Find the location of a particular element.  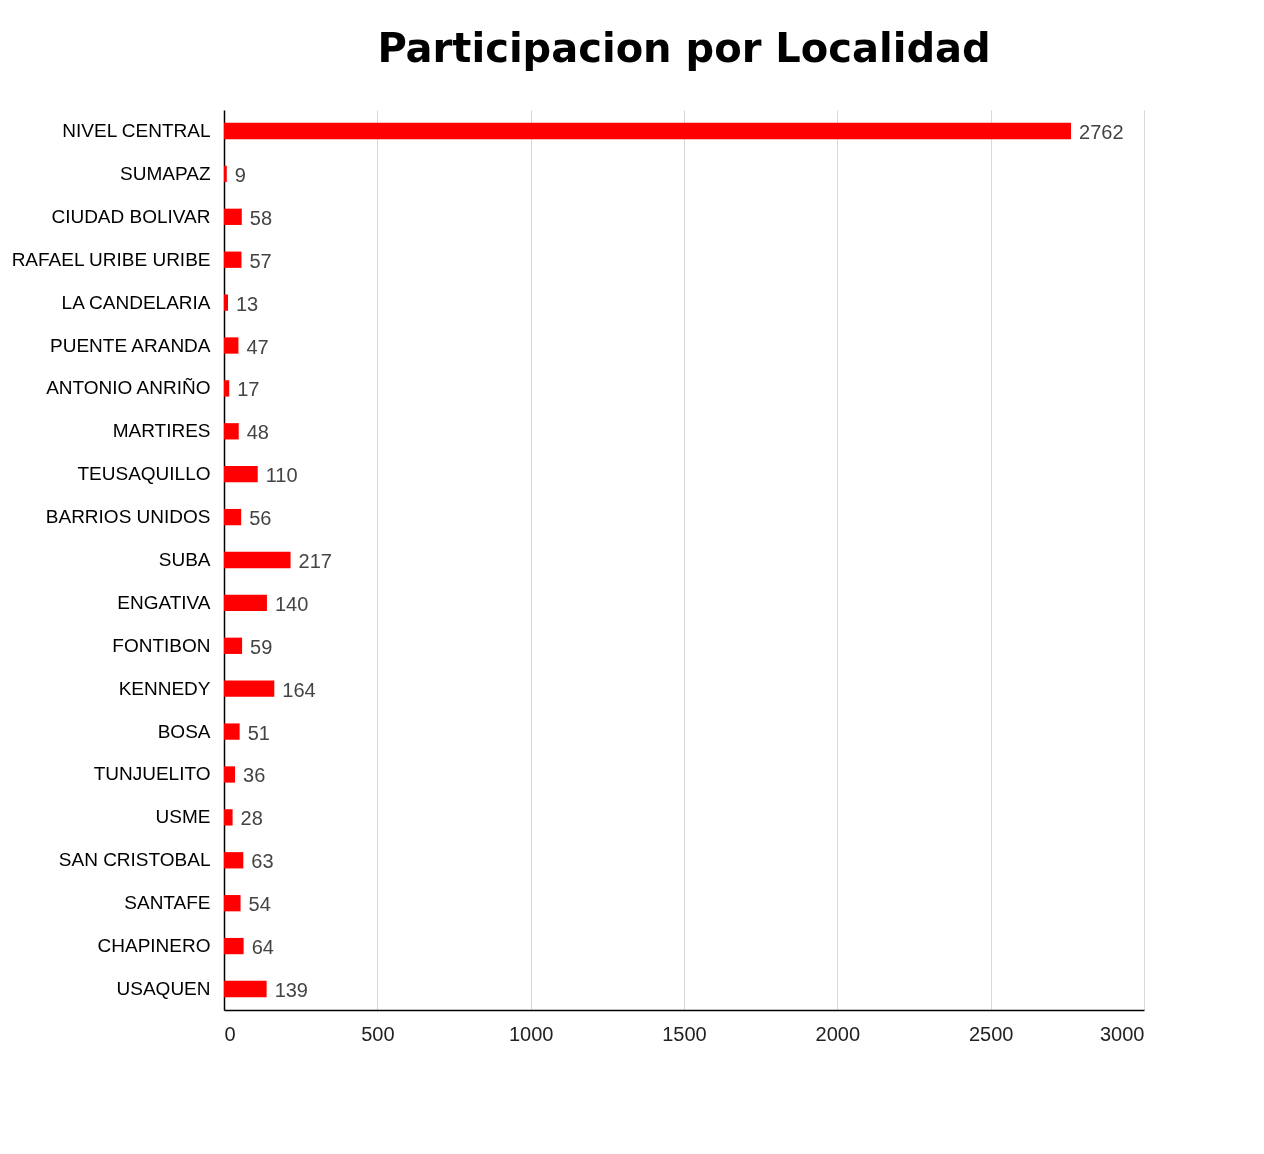

y-tick-label: SAN CRISTOBAL is located at coordinates (134, 860).